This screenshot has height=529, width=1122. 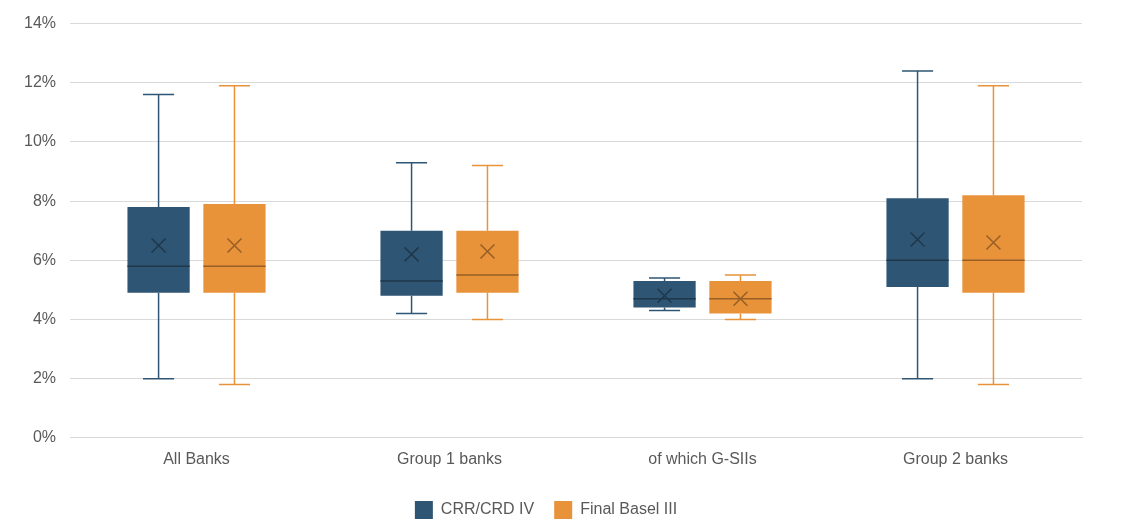 I want to click on y-tick-label: 0%, so click(x=44, y=437).